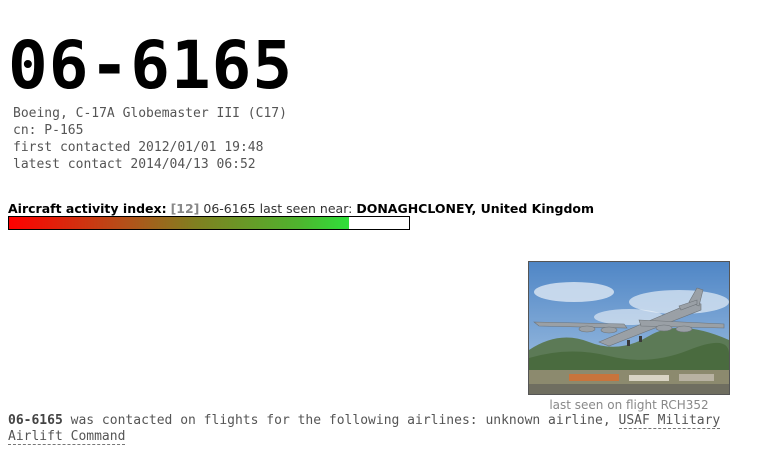 This screenshot has height=475, width=759. What do you see at coordinates (629, 405) in the screenshot?
I see `photo-caption: last seen on flight RCH352` at bounding box center [629, 405].